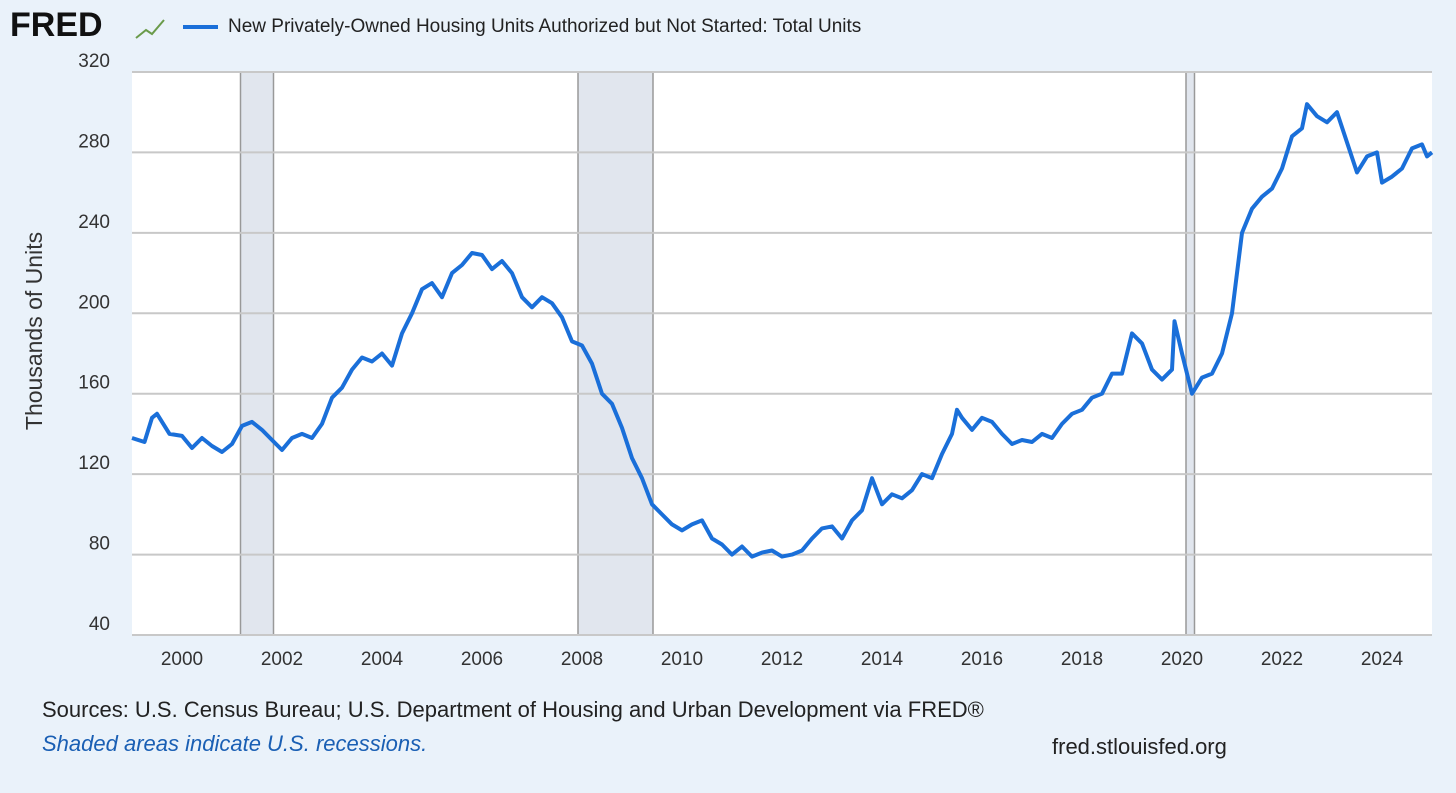 The width and height of the screenshot is (1456, 793). Describe the element at coordinates (782, 659) in the screenshot. I see `x-tick-label: 2012` at that location.